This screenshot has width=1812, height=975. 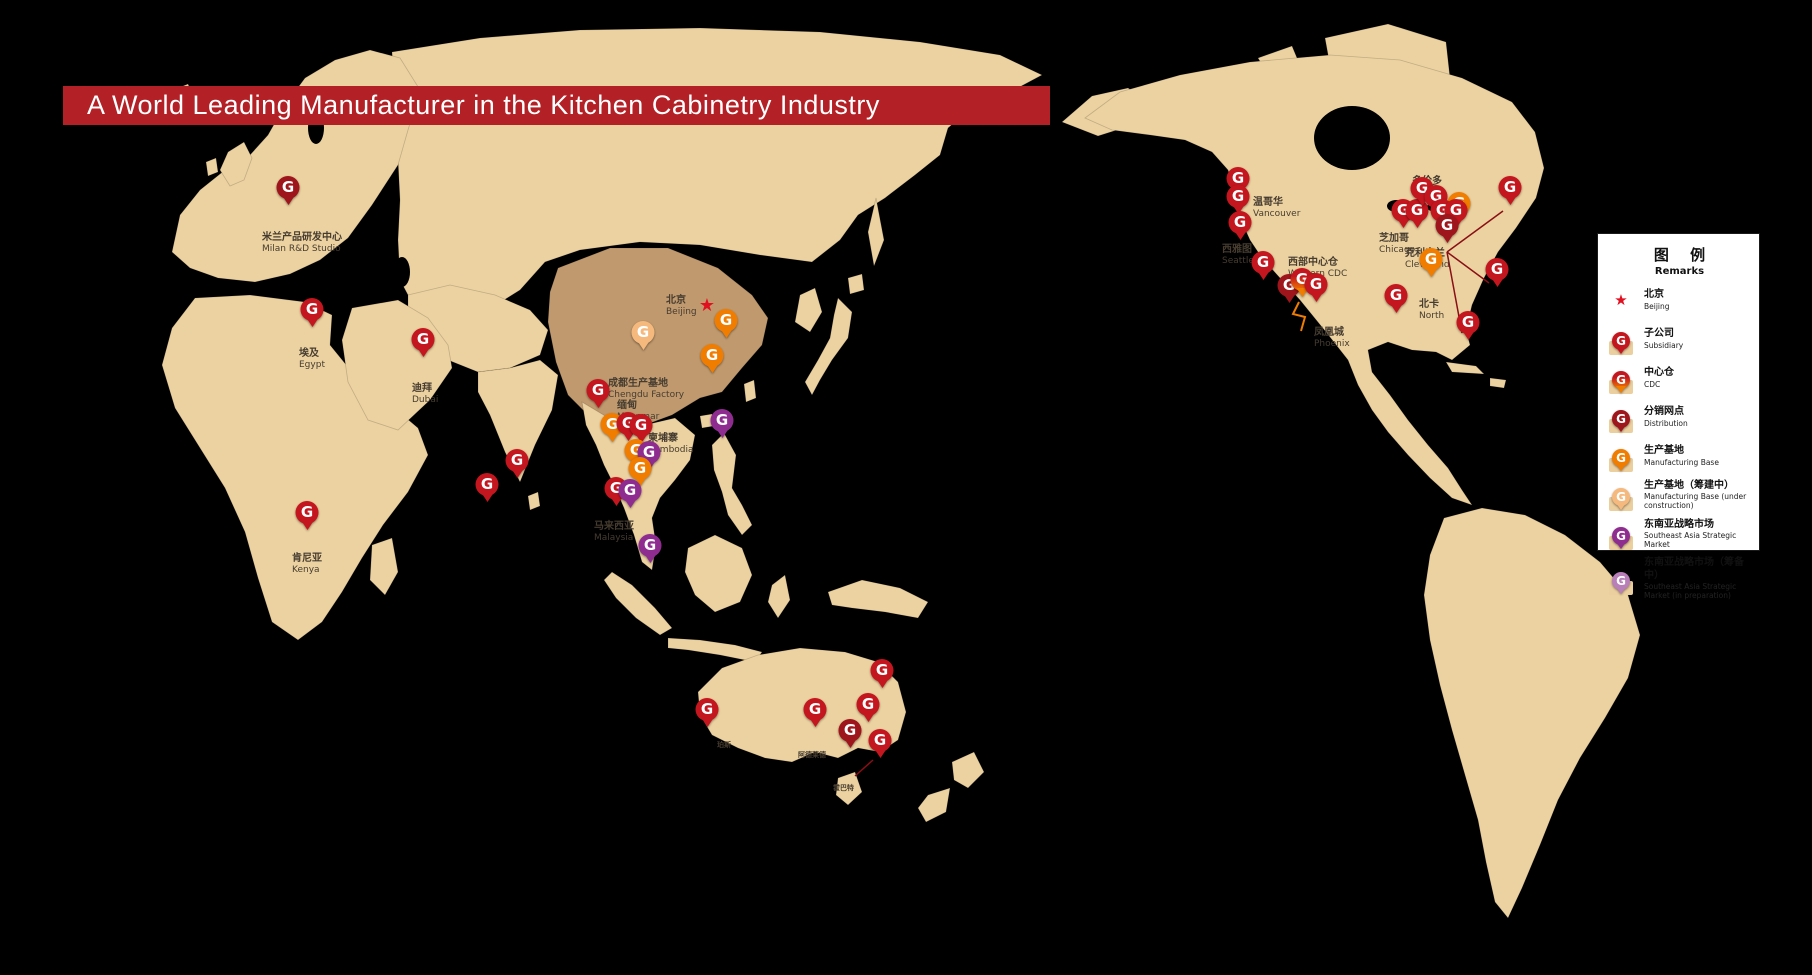 What do you see at coordinates (968, 770) in the screenshot?
I see `landmass-nz-north` at bounding box center [968, 770].